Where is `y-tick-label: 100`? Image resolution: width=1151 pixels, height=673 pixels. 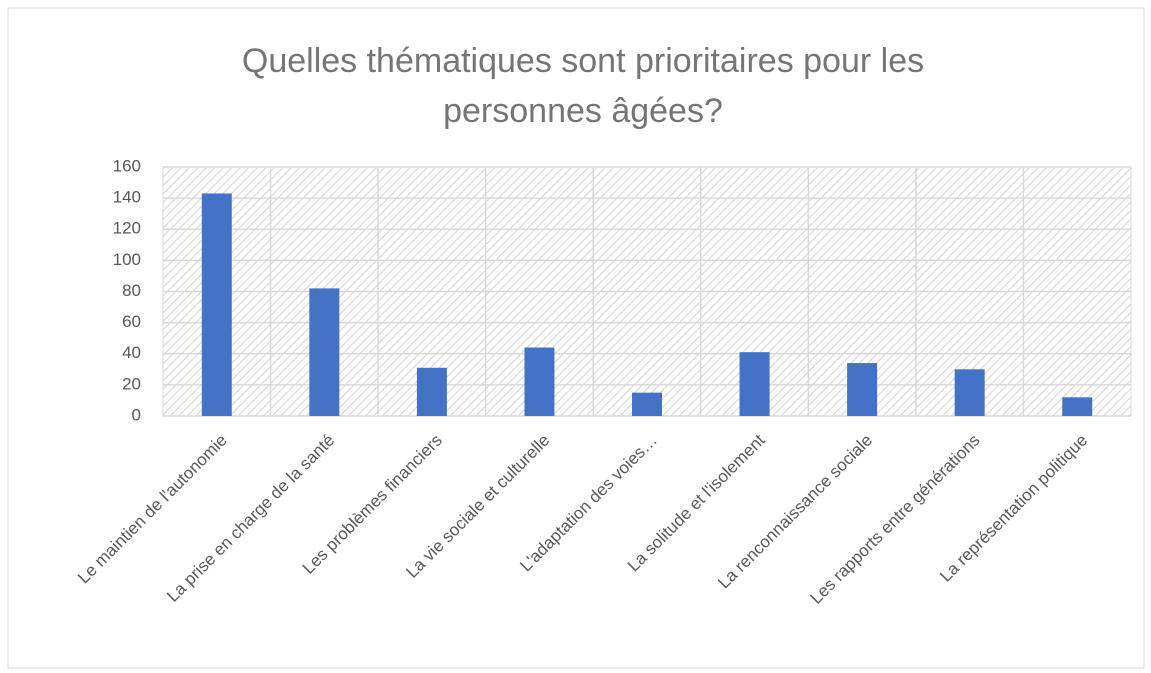
y-tick-label: 100 is located at coordinates (127, 259).